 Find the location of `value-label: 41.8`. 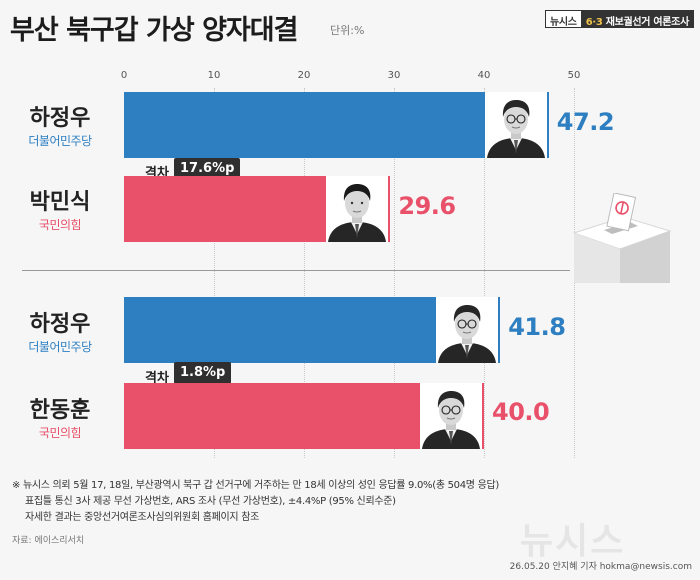

value-label: 41.8 is located at coordinates (537, 327).